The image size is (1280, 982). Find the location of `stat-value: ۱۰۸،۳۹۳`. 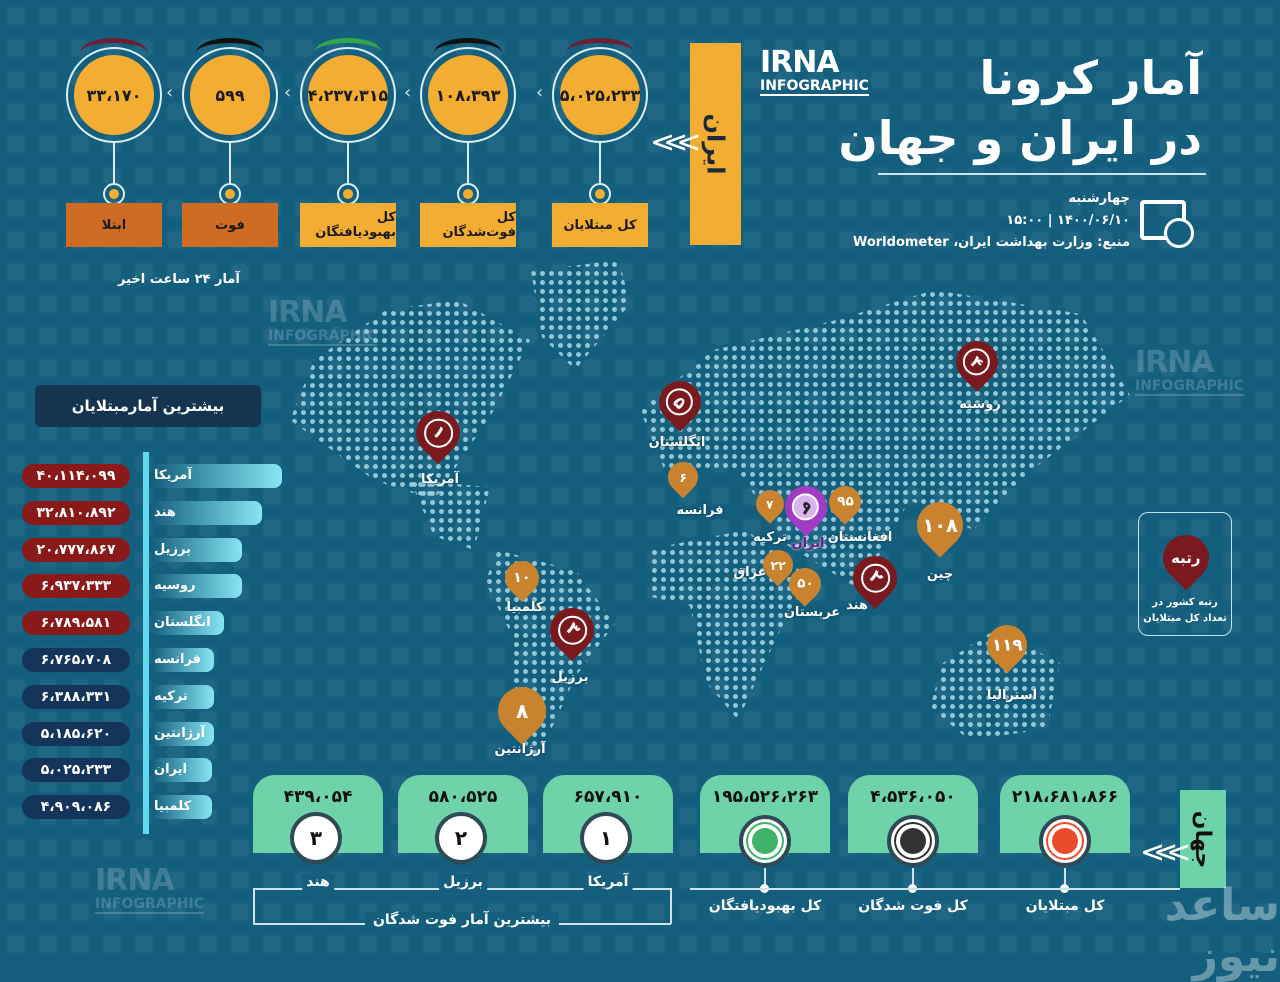

stat-value: ۱۰۸،۳۹۳ is located at coordinates (468, 95).